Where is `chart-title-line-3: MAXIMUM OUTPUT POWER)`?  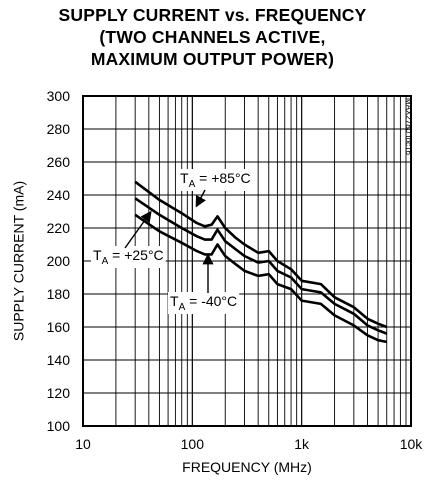
chart-title-line-3: MAXIMUM OUTPUT POWER) is located at coordinates (212, 59).